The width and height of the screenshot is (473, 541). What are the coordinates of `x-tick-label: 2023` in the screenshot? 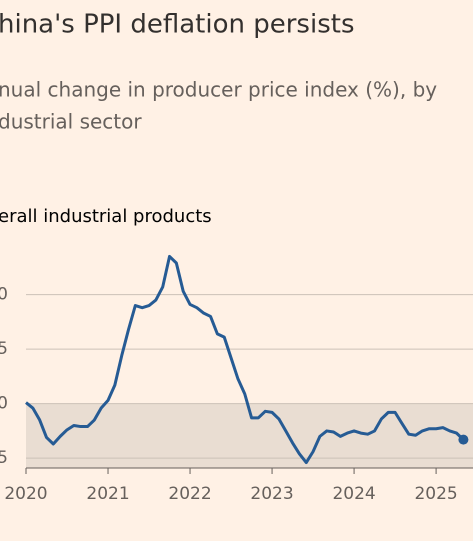 It's located at (271, 494).